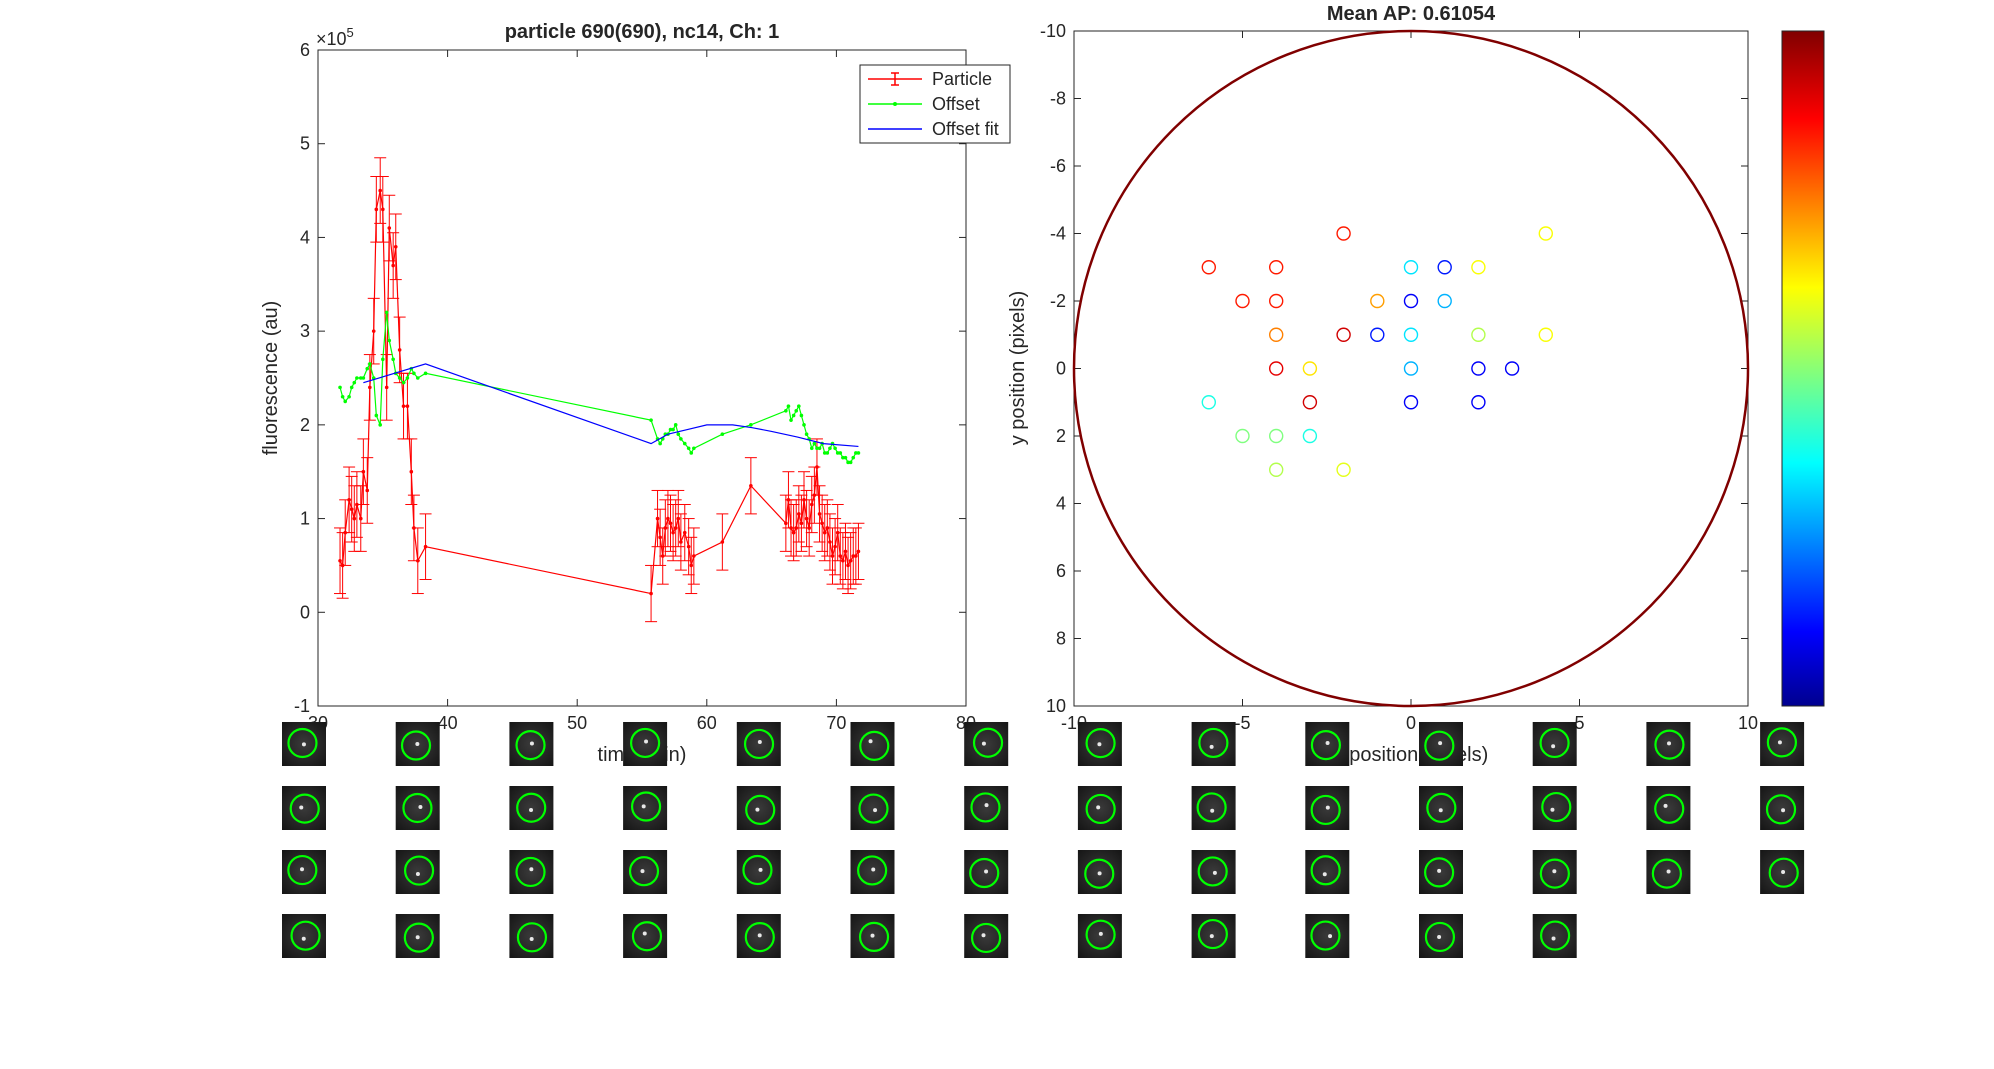  What do you see at coordinates (531, 808) in the screenshot?
I see `thumbnail-image` at bounding box center [531, 808].